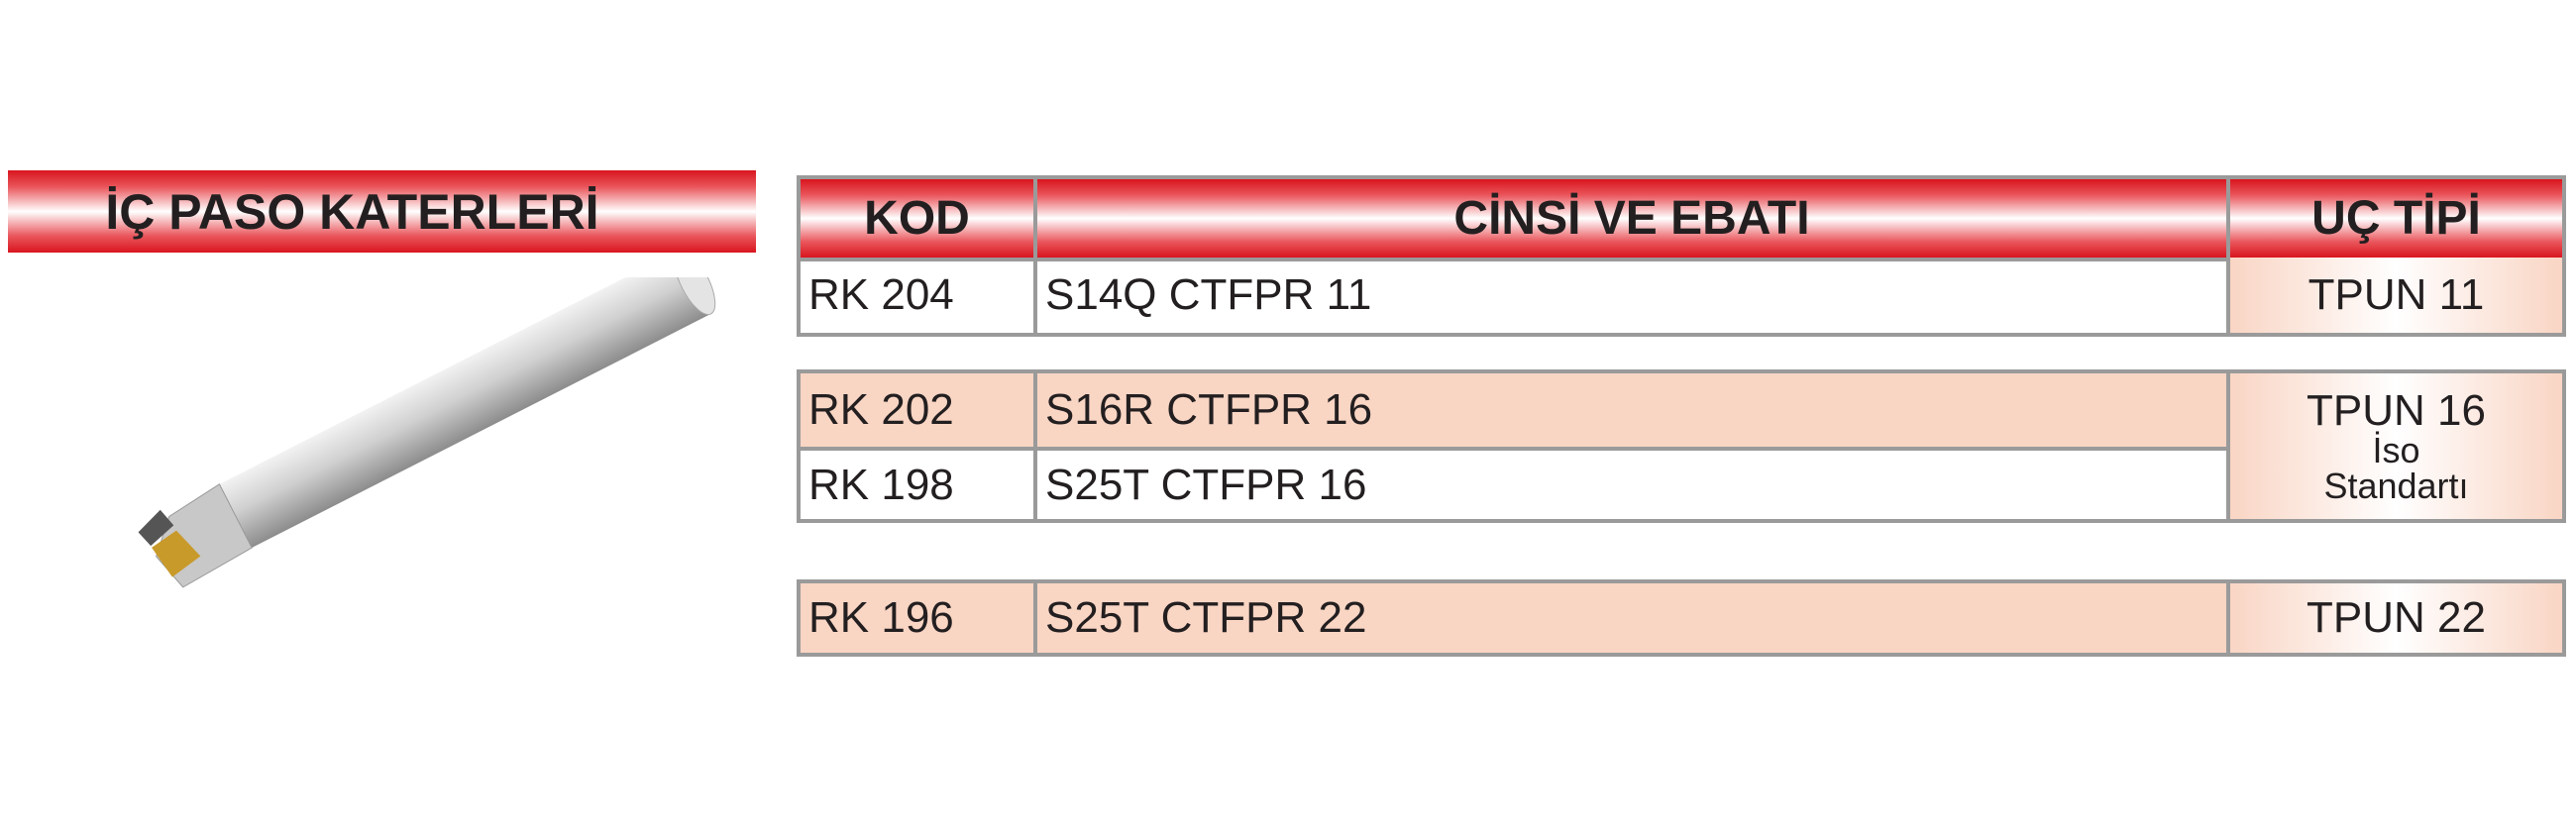 Image resolution: width=2576 pixels, height=830 pixels. I want to click on spec-cell: S16R CTFPR 16, so click(1630, 410).